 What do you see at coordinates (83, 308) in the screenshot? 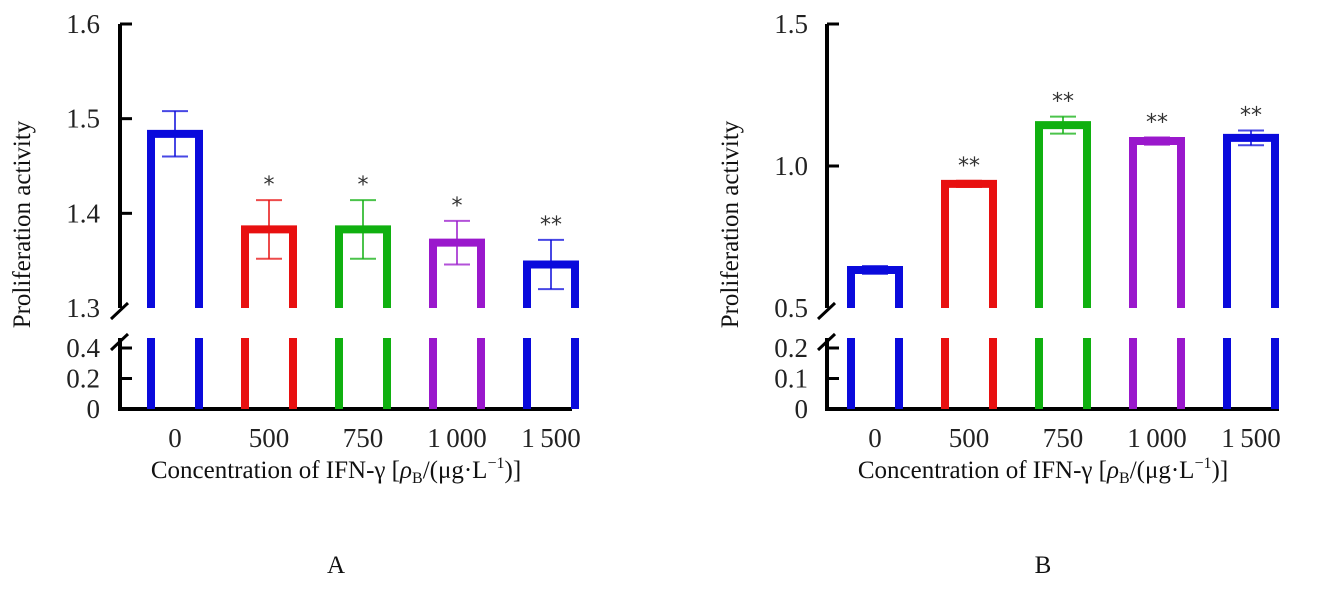
I see `y-tick-label: 1.3` at bounding box center [83, 308].